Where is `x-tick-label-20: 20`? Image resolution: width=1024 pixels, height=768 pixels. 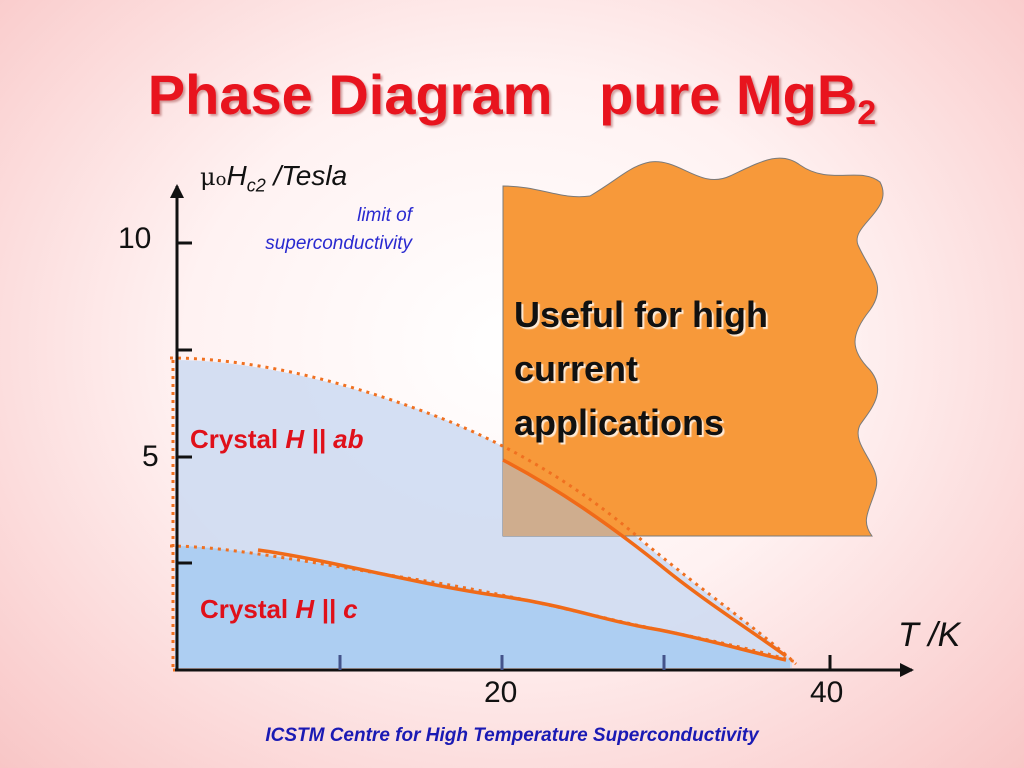 x-tick-label-20: 20 is located at coordinates (501, 692).